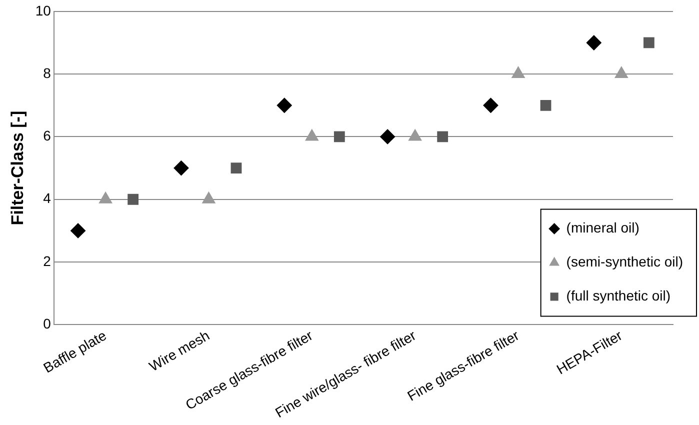 Image resolution: width=699 pixels, height=425 pixels. What do you see at coordinates (47, 198) in the screenshot?
I see `y-tick-label: 4` at bounding box center [47, 198].